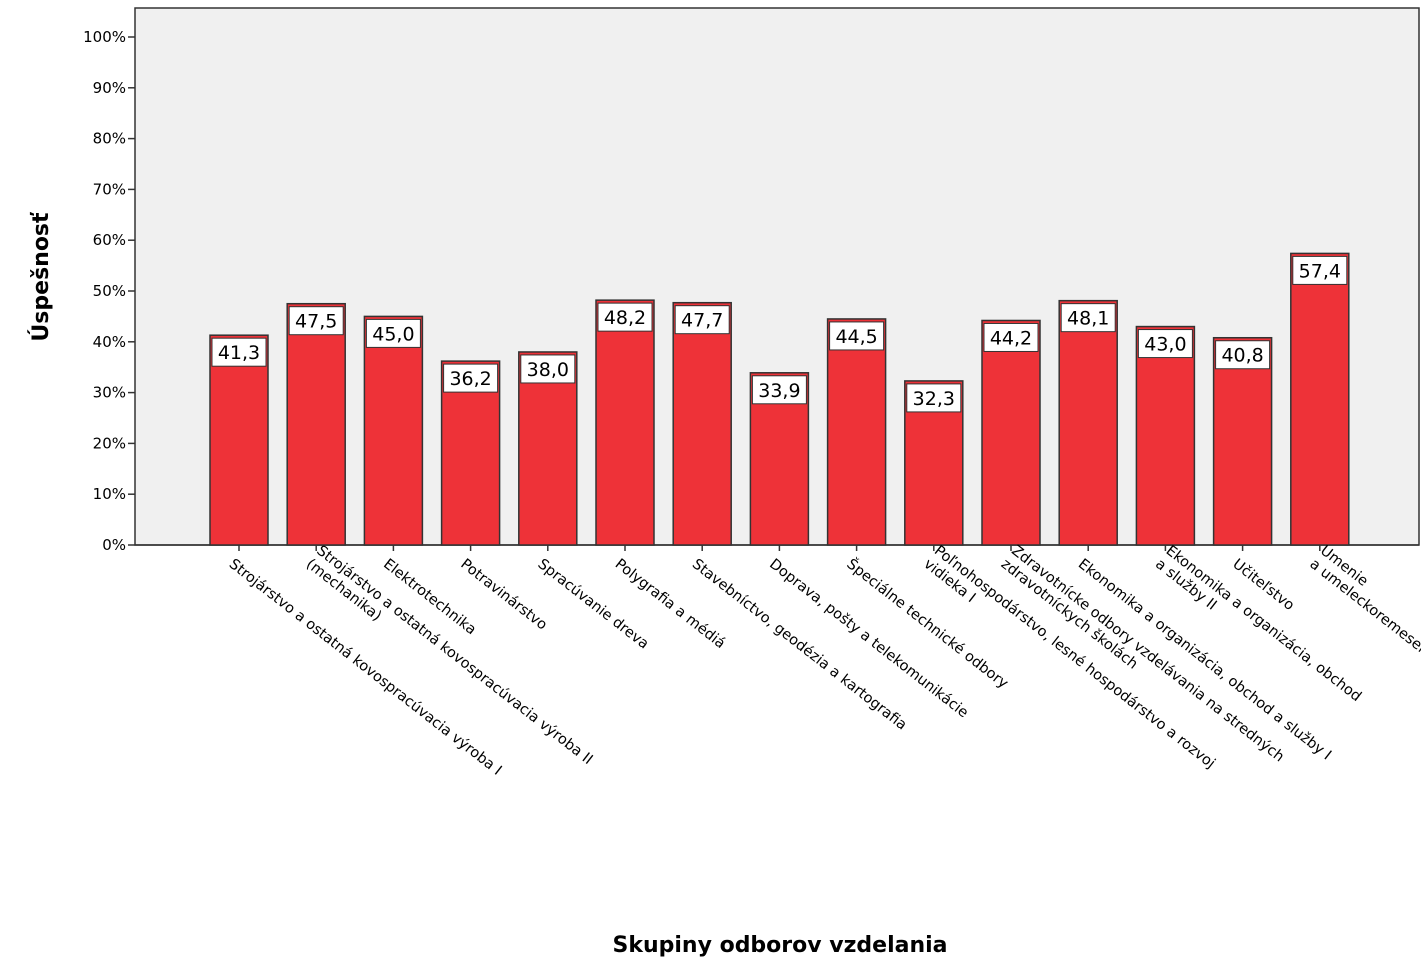  I want to click on data-label: 57,4, so click(1320, 271).